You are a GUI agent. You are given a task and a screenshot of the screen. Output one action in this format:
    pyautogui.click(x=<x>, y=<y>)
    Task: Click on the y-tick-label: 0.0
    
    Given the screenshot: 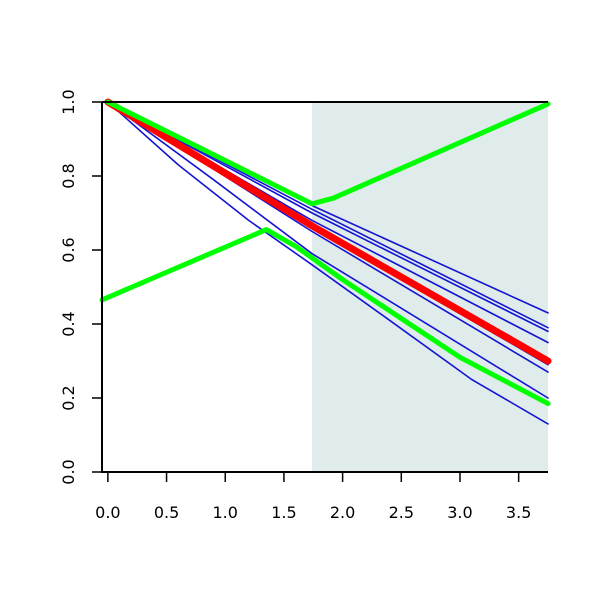 What is the action you would take?
    pyautogui.click(x=68, y=471)
    